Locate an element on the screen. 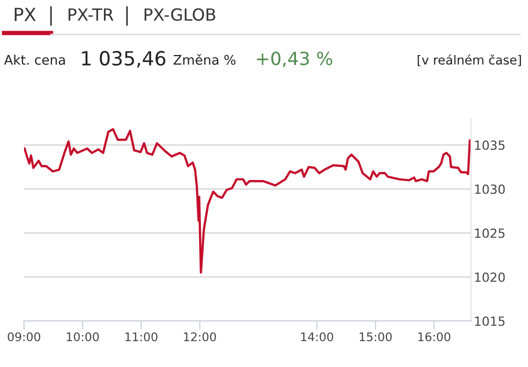  chart-title: PX is located at coordinates (25, 14).